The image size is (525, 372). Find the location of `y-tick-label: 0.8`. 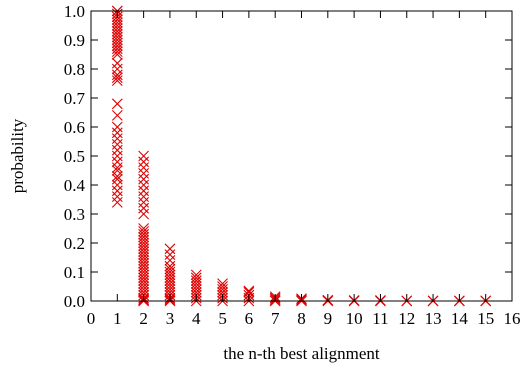

y-tick-label: 0.8 is located at coordinates (74, 69).